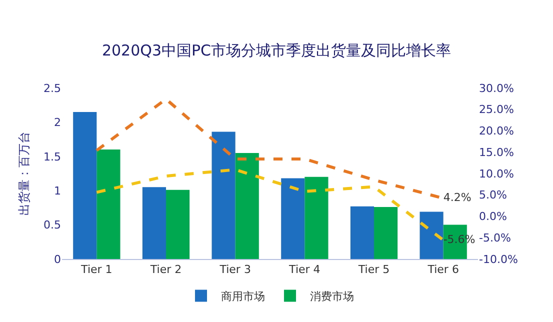 Image resolution: width=553 pixels, height=322 pixels. Describe the element at coordinates (493, 195) in the screenshot. I see `y2-tick-label: 5.0%` at that location.